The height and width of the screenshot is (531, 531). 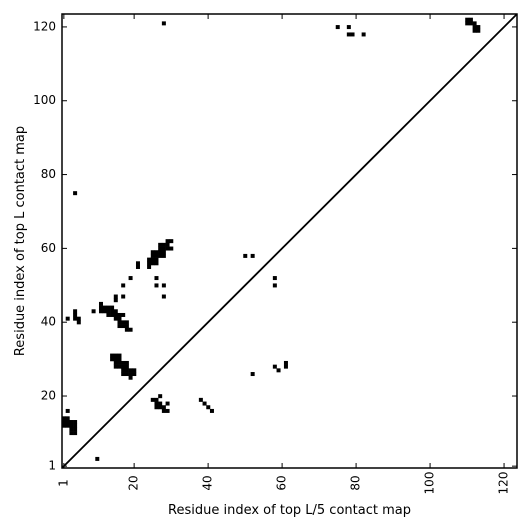 I want to click on y-tick-label: 60, so click(x=48, y=248).